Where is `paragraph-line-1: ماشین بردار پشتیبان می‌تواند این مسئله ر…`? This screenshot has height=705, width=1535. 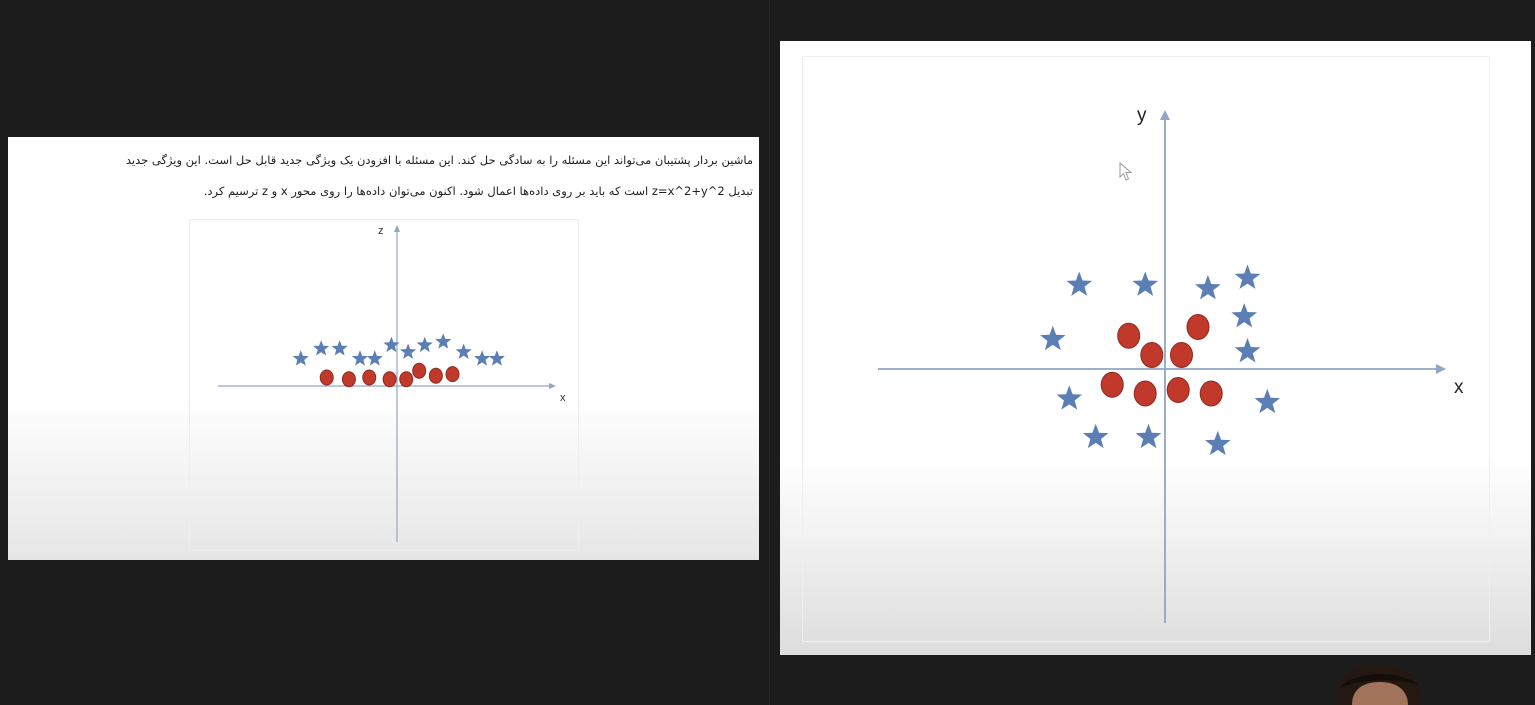
paragraph-line-1: ماشین بردار پشتیبان می‌تواند این مسئله ر… is located at coordinates (439, 160).